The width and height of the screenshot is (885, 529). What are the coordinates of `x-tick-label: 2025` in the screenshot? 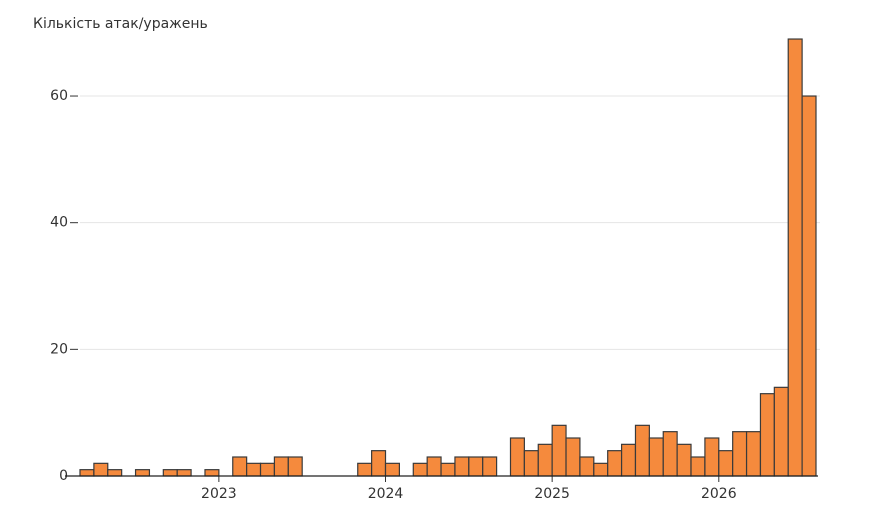 It's located at (552, 494).